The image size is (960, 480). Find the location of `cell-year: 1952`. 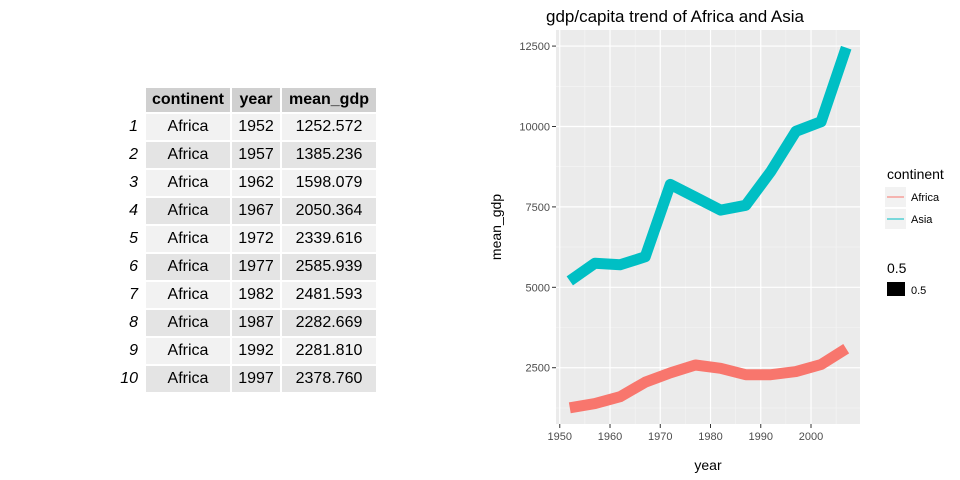

cell-year: 1952 is located at coordinates (256, 127).